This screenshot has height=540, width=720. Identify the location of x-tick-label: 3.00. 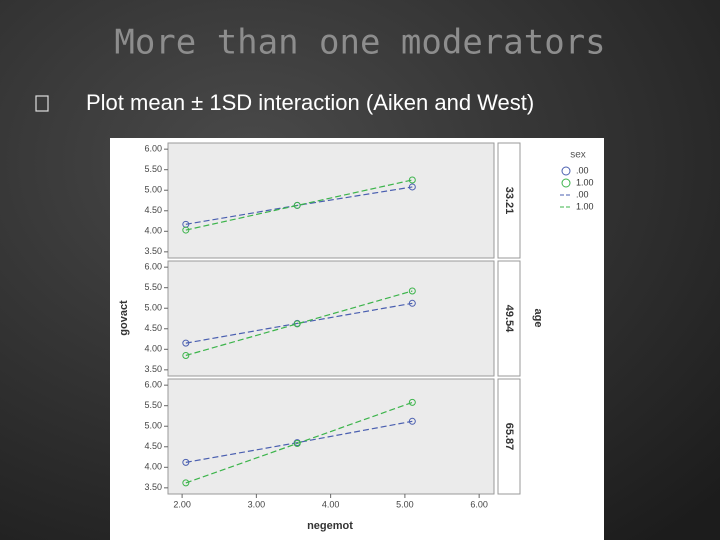
(257, 504).